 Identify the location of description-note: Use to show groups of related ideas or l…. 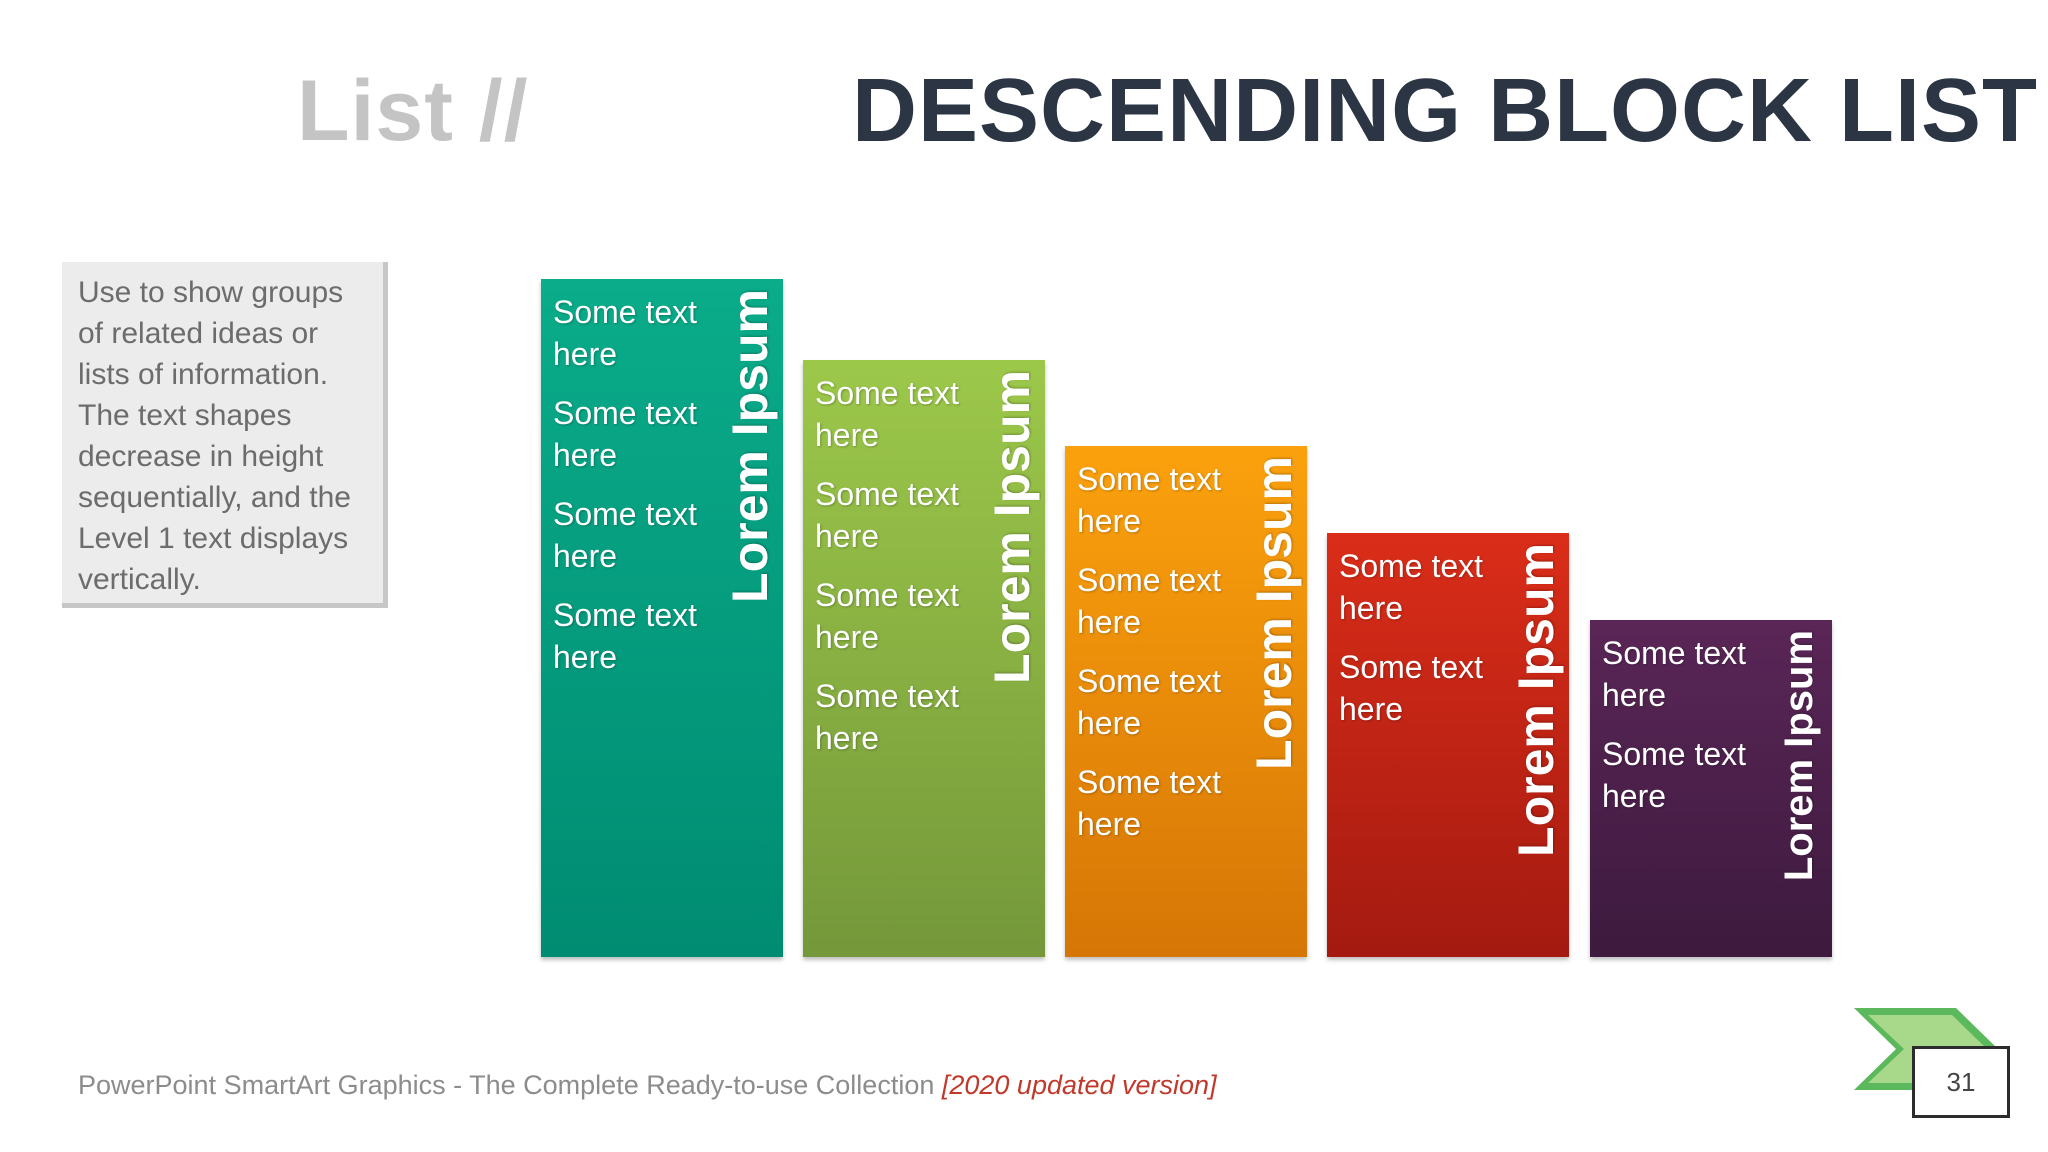
(225, 435).